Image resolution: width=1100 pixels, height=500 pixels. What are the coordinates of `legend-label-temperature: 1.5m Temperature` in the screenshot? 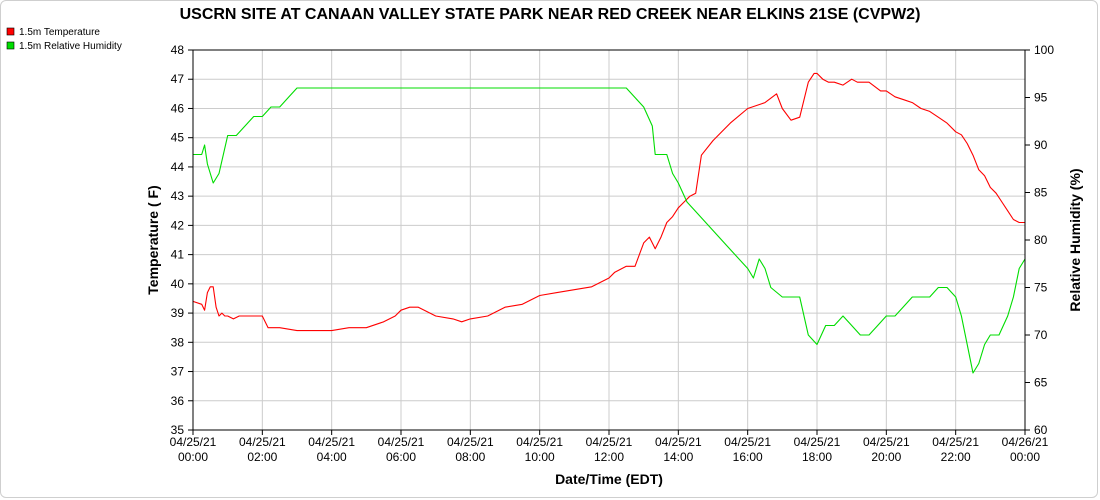 It's located at (59, 32).